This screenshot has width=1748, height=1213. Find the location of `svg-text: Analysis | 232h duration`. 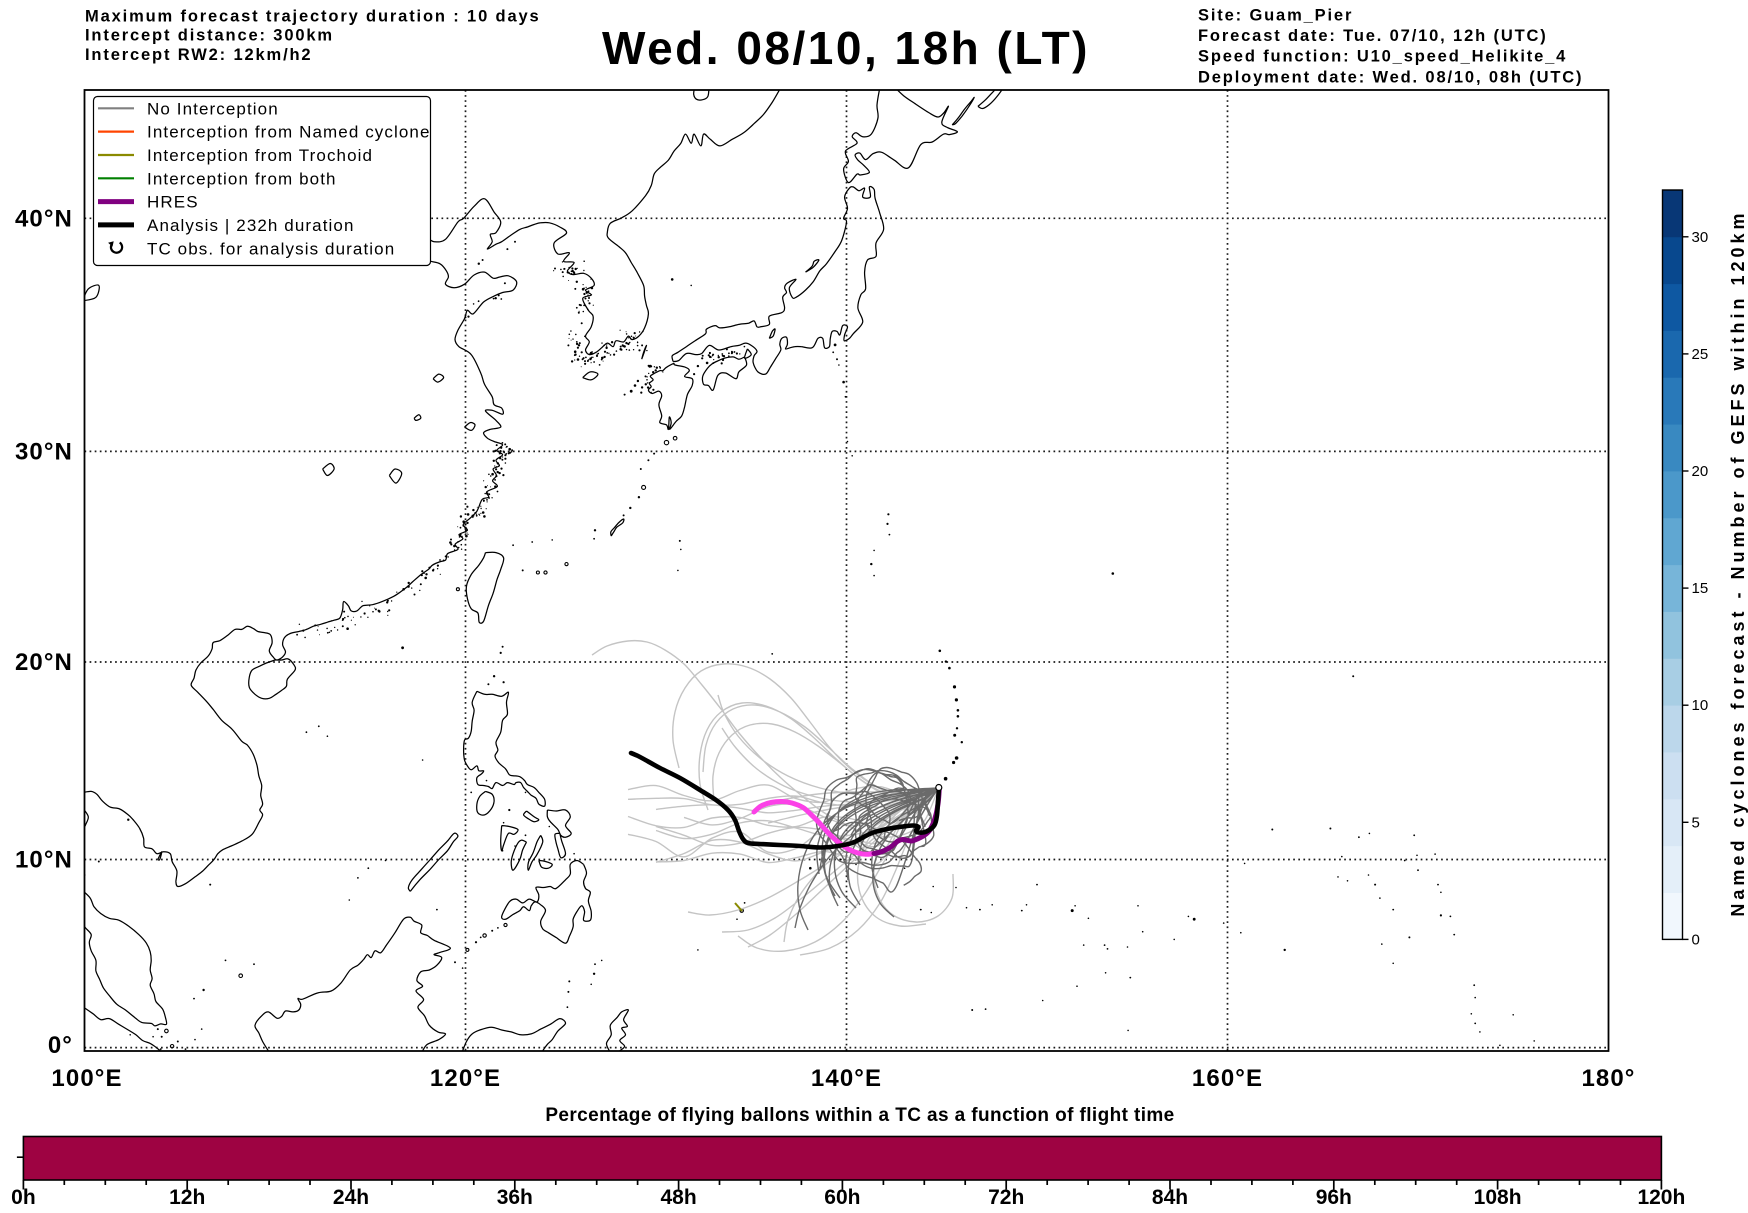

svg-text: Analysis | 232h duration is located at coordinates (251, 225).